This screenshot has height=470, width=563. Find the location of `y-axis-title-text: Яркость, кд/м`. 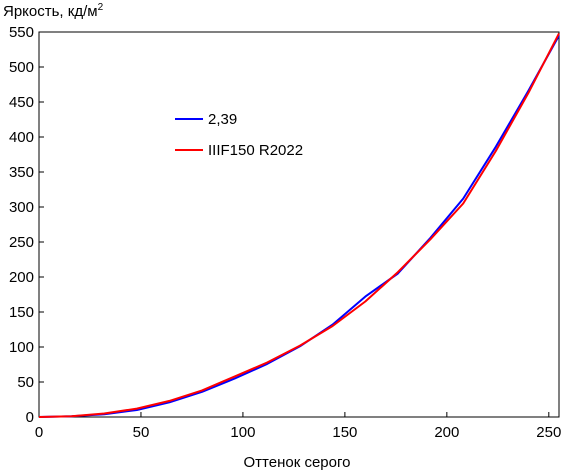

y-axis-title-text: Яркость, кд/м is located at coordinates (50, 11).